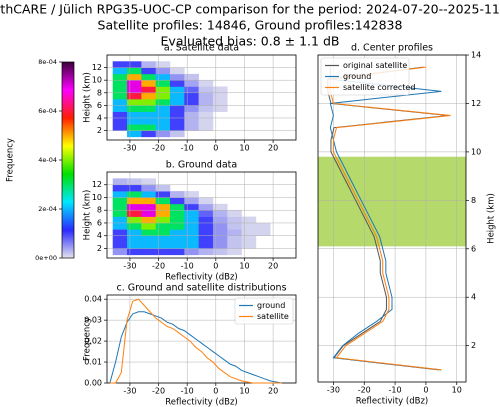 The height and width of the screenshot is (407, 500). Describe the element at coordinates (201, 48) in the screenshot. I see `panel-title: a. Satellite data` at that location.